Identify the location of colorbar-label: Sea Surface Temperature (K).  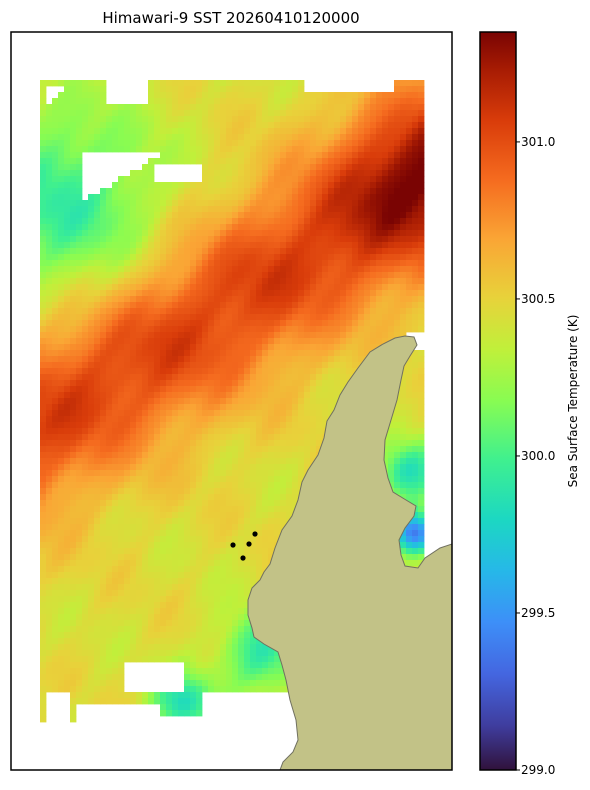
(573, 401).